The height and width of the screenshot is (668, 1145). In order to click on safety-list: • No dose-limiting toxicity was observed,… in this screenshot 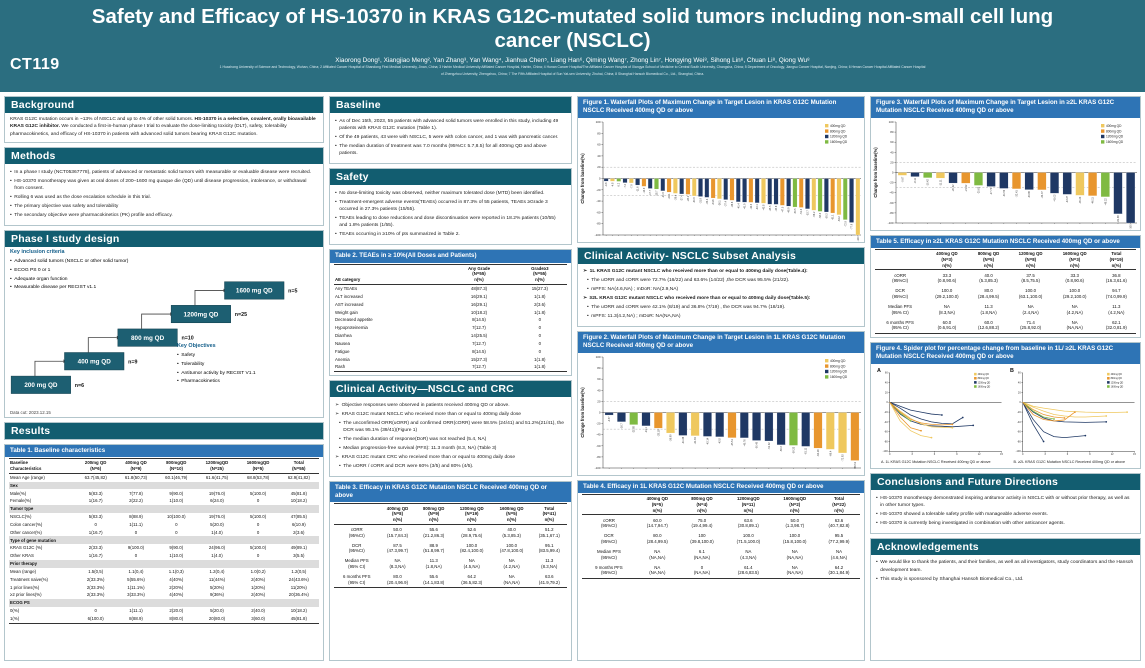, I will do `click(450, 214)`.